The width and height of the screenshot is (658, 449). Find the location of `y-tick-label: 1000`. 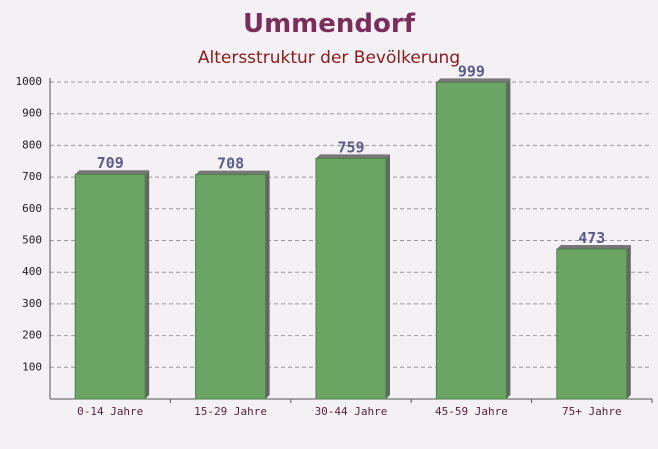

y-tick-label: 1000 is located at coordinates (29, 81).